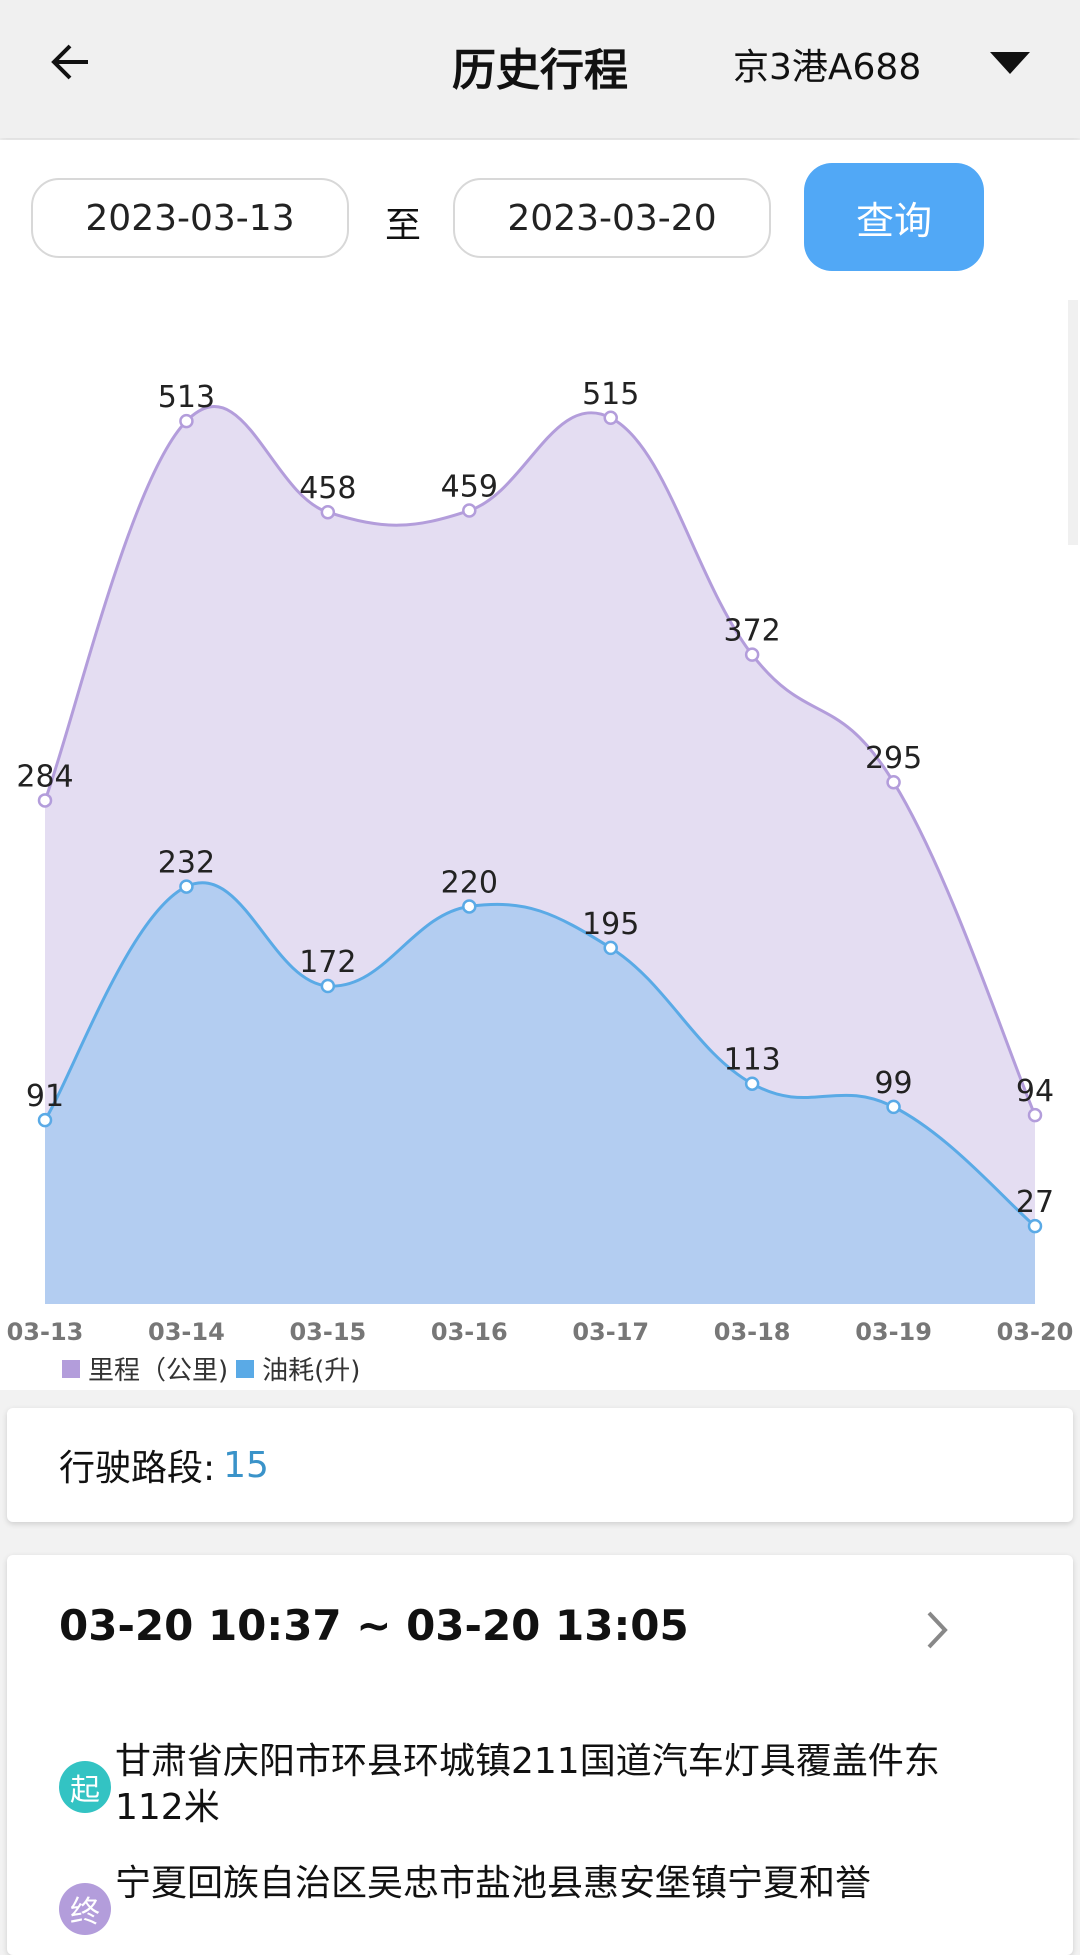  Describe the element at coordinates (1035, 1202) in the screenshot. I see `data-label: 27` at that location.